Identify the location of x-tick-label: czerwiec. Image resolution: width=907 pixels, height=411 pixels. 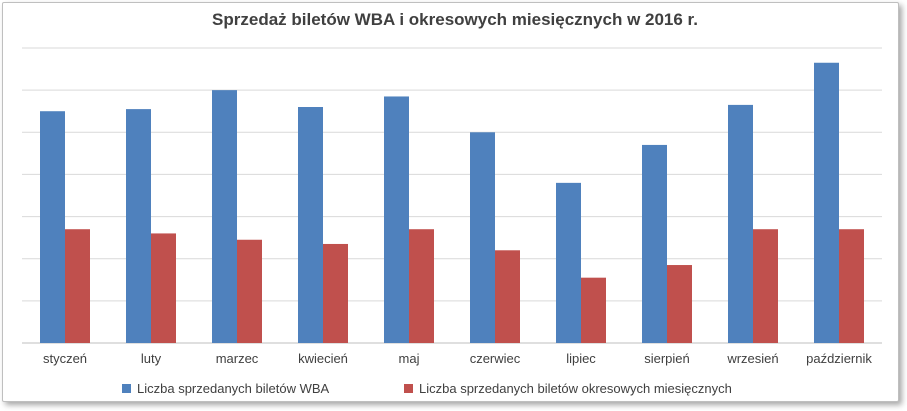
(495, 358).